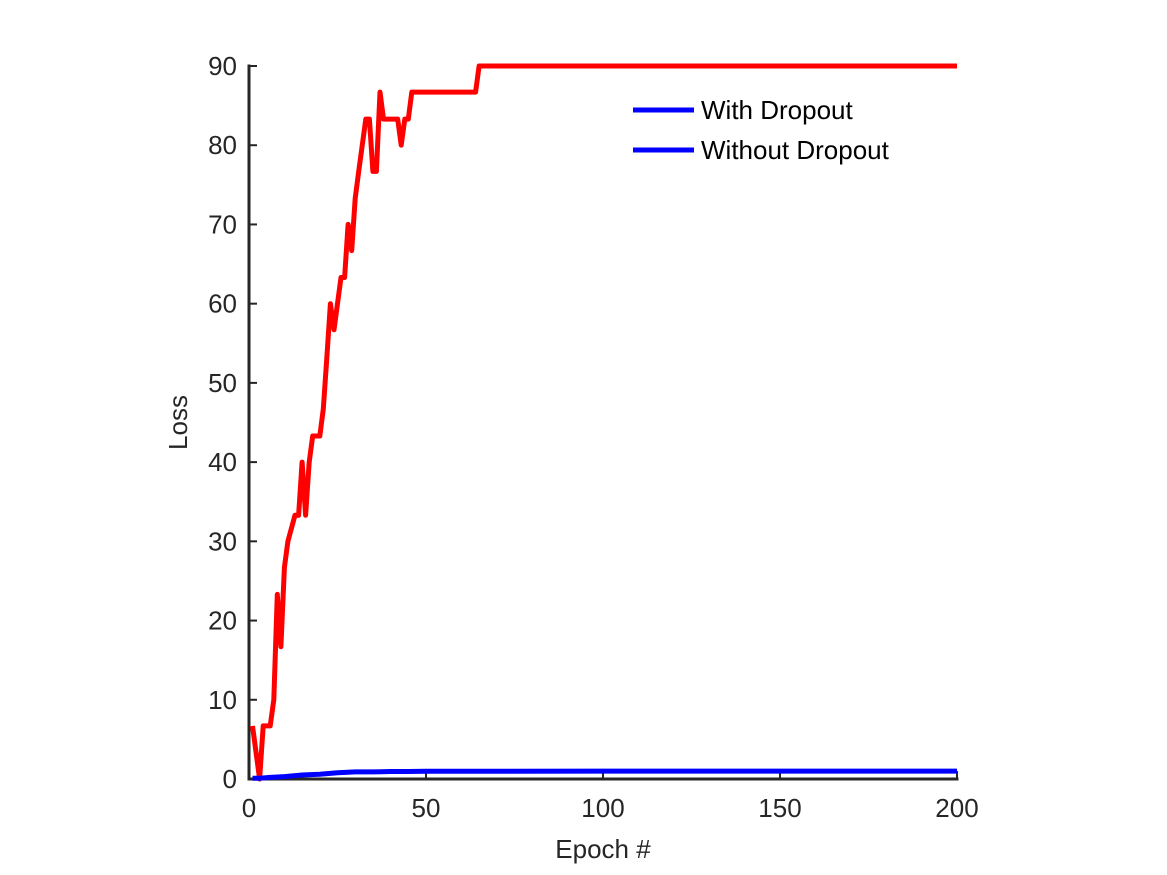 The width and height of the screenshot is (1167, 875). What do you see at coordinates (222, 383) in the screenshot?
I see `y-tick-label: 50` at bounding box center [222, 383].